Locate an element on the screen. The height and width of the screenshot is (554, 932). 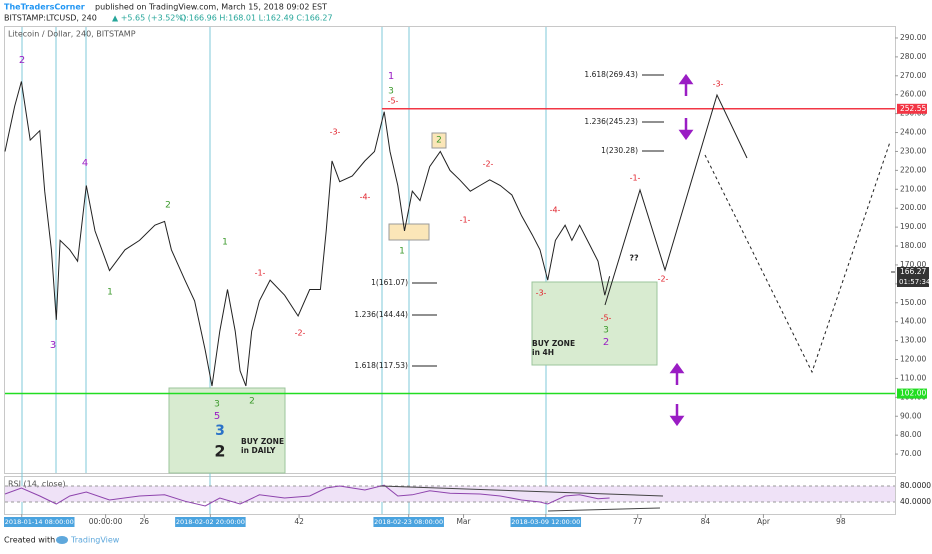
countdown: 01:57:34 is located at coordinates (915, 282).